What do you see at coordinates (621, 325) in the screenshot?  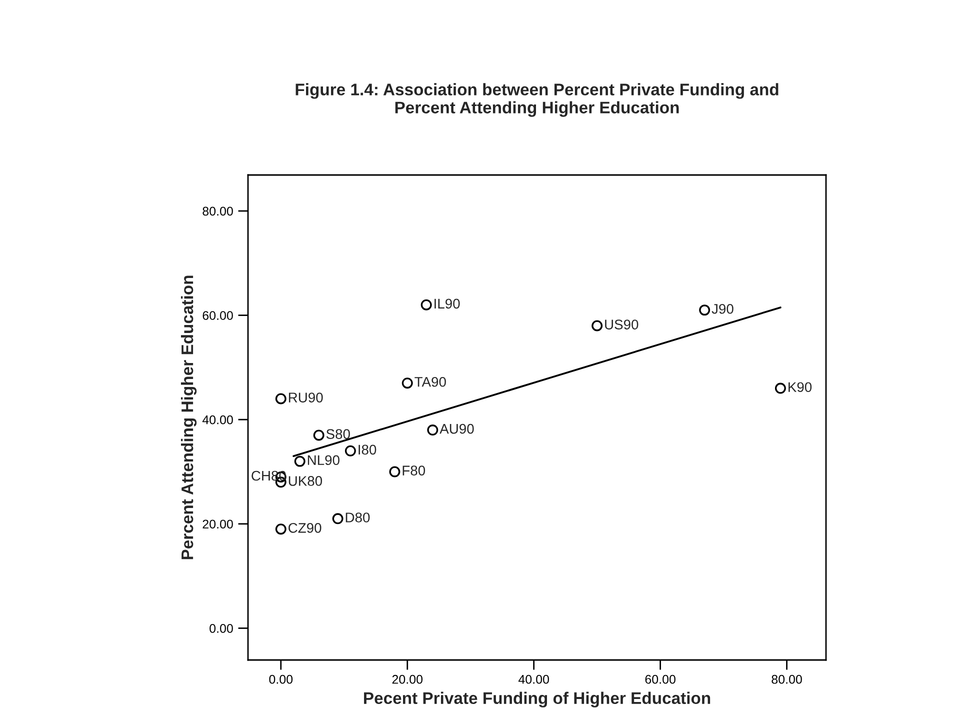 I see `annotation: US90` at bounding box center [621, 325].